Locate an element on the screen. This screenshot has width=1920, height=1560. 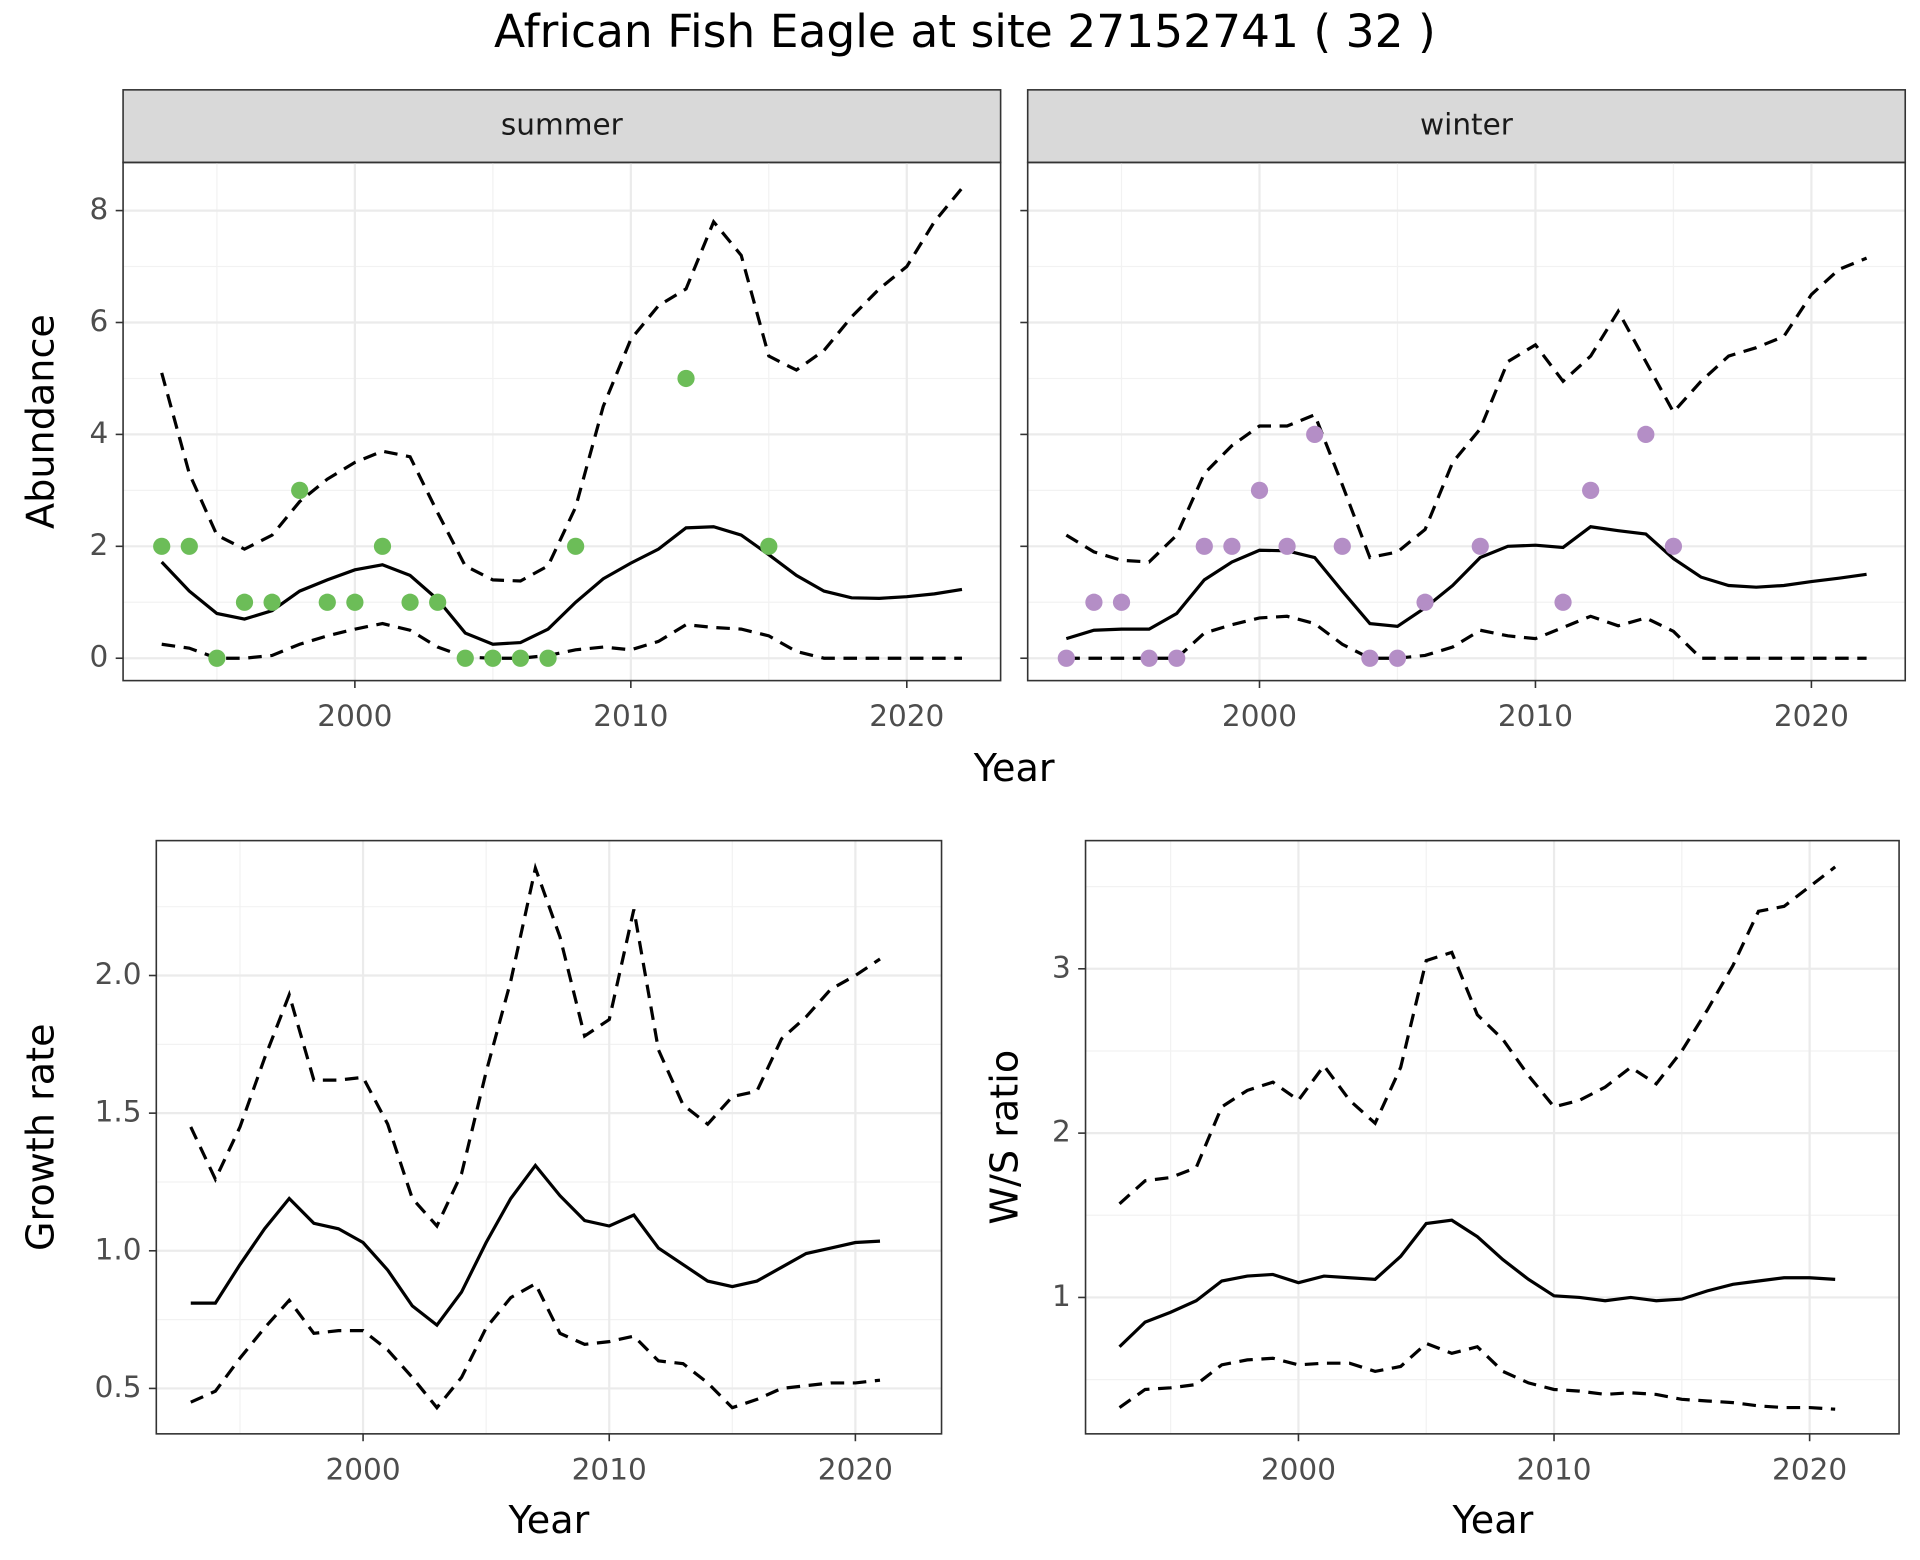
y-tick-label: 0.5 is located at coordinates (118, 1387).